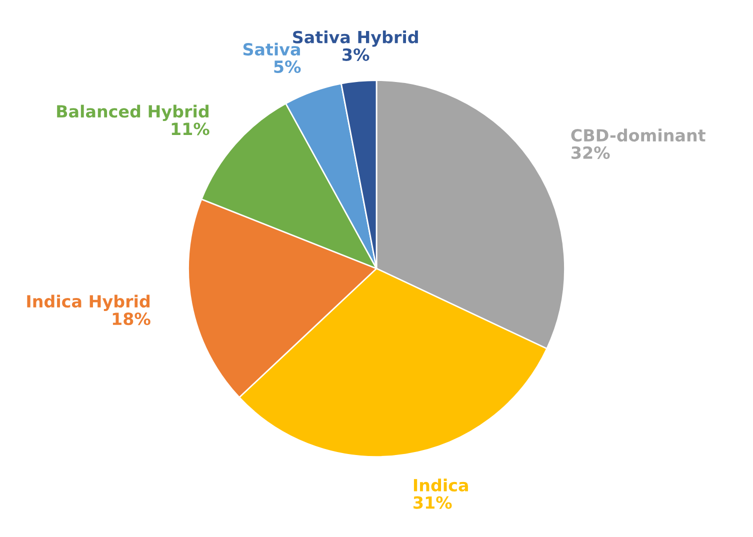 The height and width of the screenshot is (537, 753). What do you see at coordinates (88, 302) in the screenshot?
I see `slice-label: Indica Hybrid` at bounding box center [88, 302].